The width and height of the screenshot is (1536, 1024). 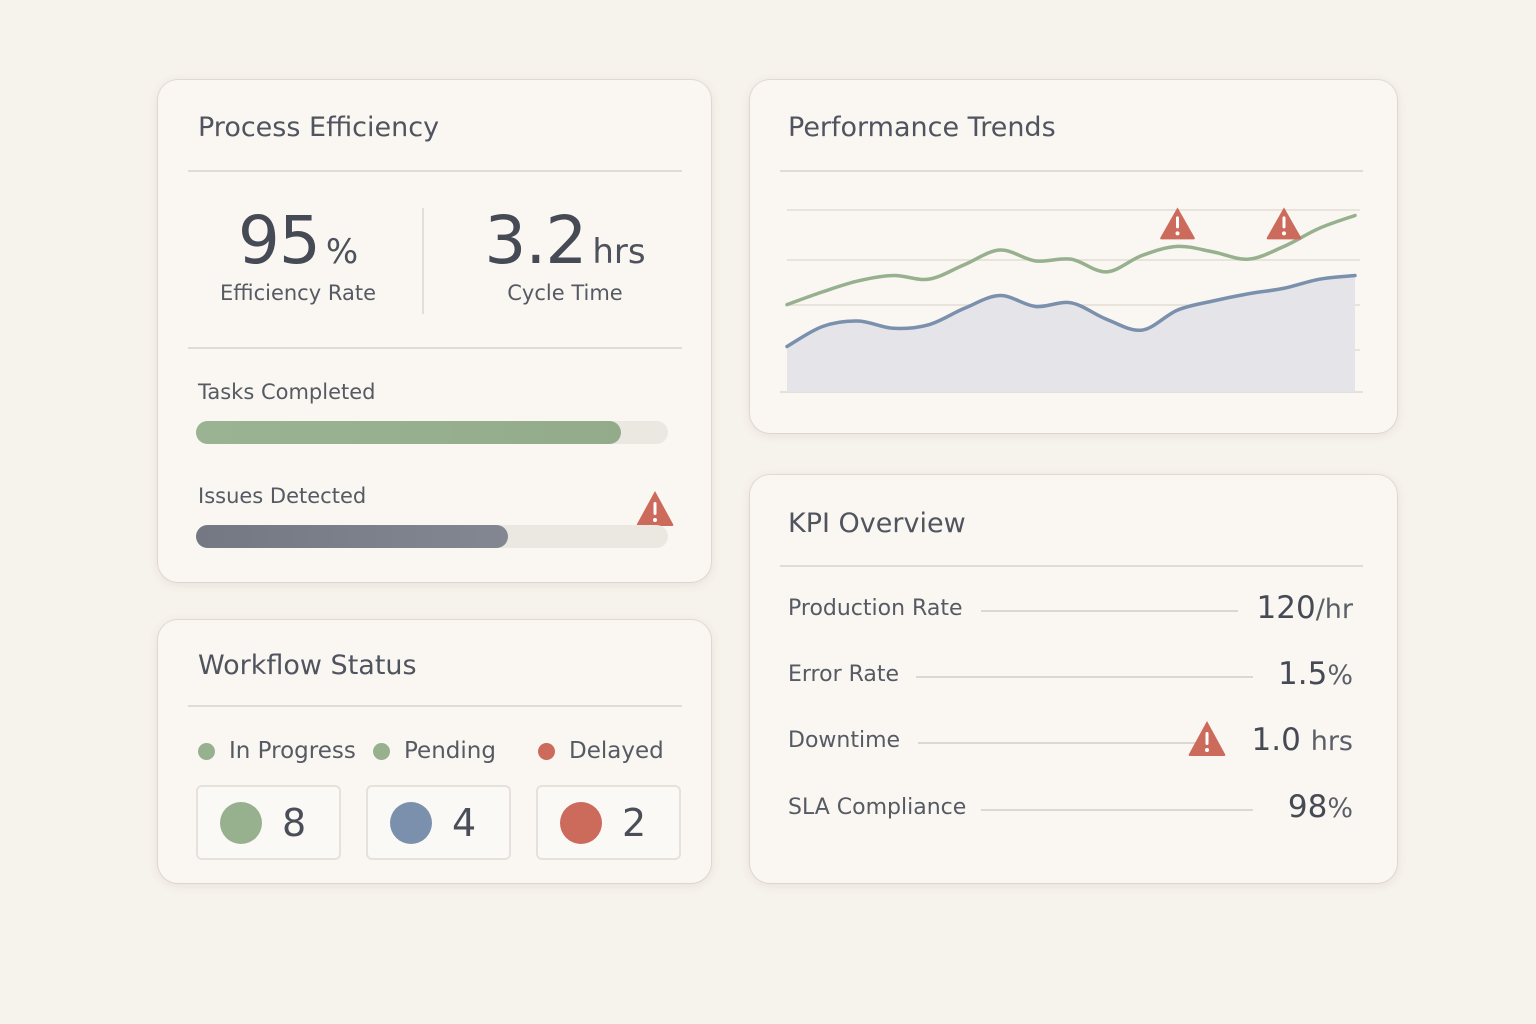 What do you see at coordinates (282, 496) in the screenshot?
I see `issues-detected-label: Issues Detected` at bounding box center [282, 496].